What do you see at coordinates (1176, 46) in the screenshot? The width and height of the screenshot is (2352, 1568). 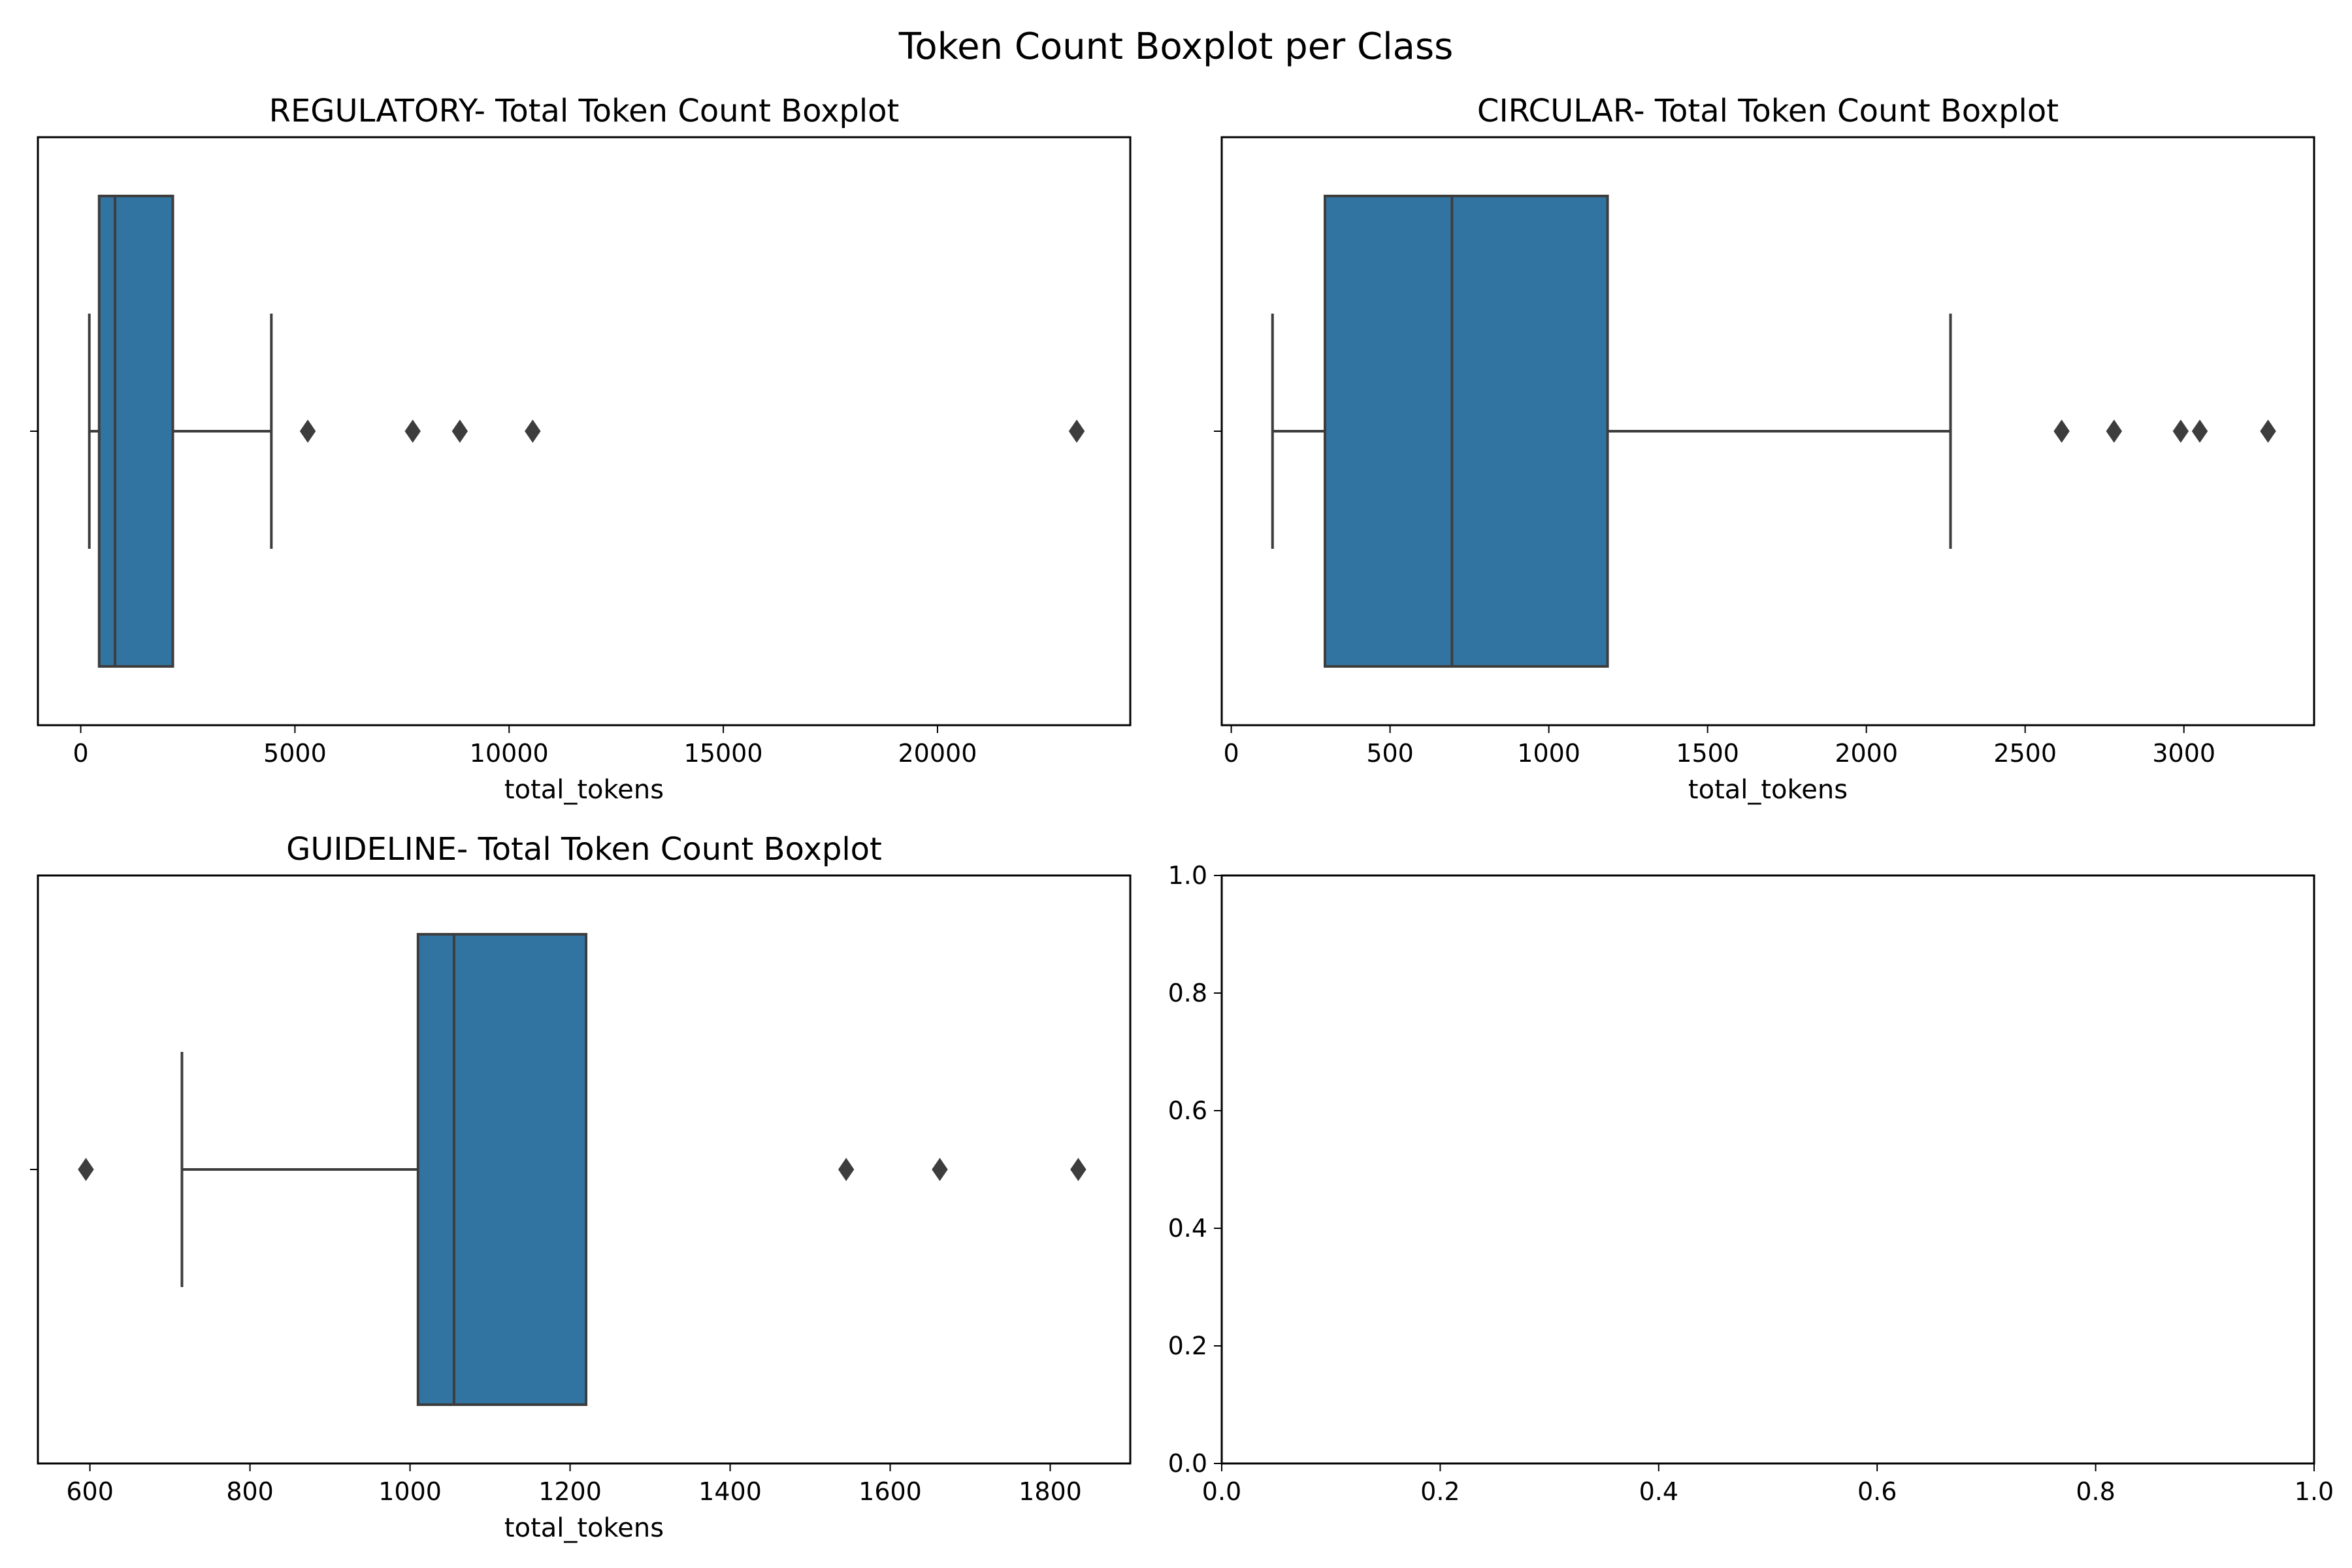 I see `figure-title: Token Count Boxplot per Class` at bounding box center [1176, 46].